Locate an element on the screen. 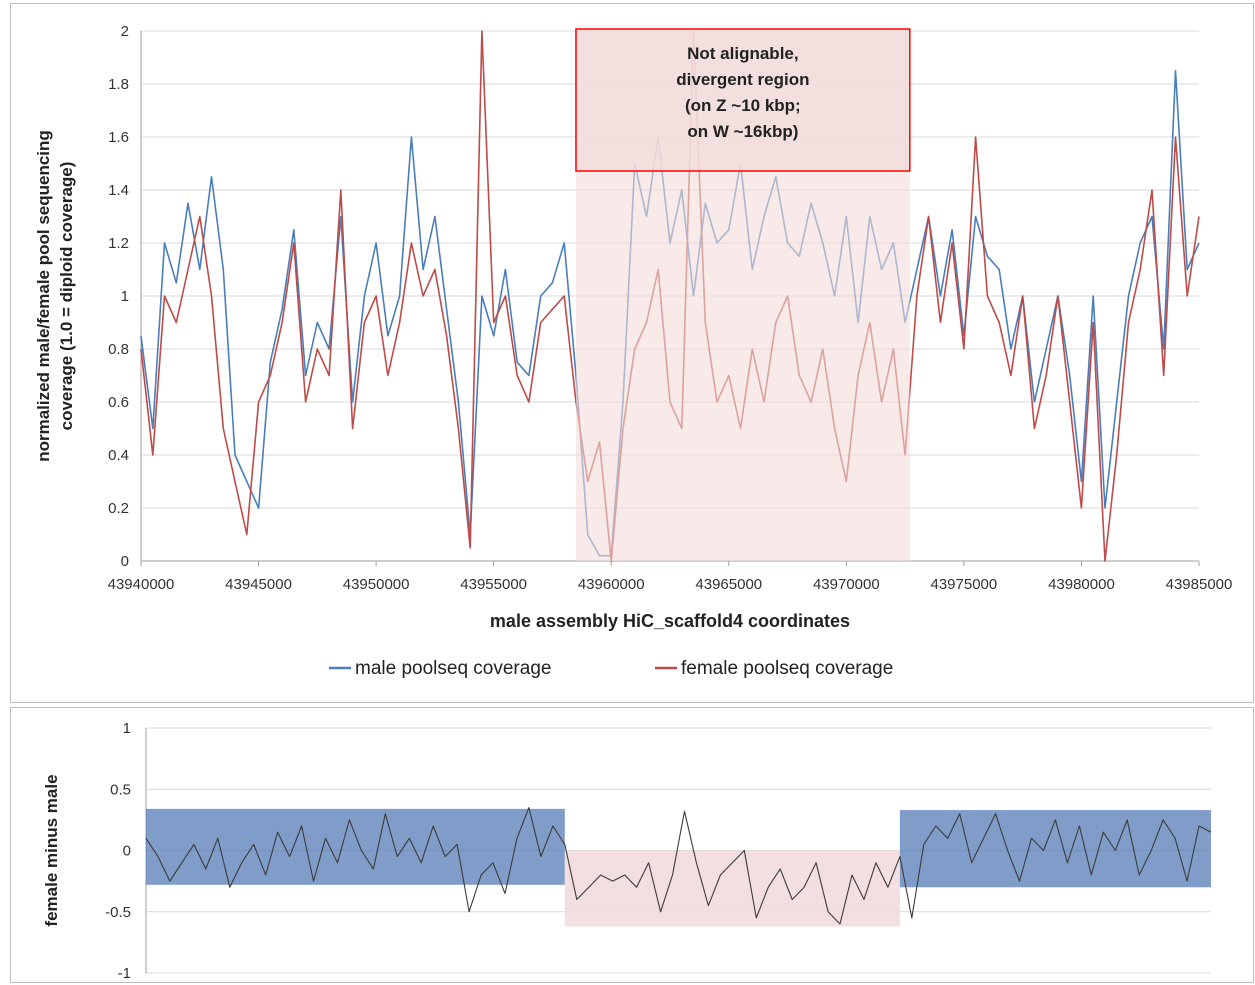  y-tick-label: 0.2 is located at coordinates (118, 508).